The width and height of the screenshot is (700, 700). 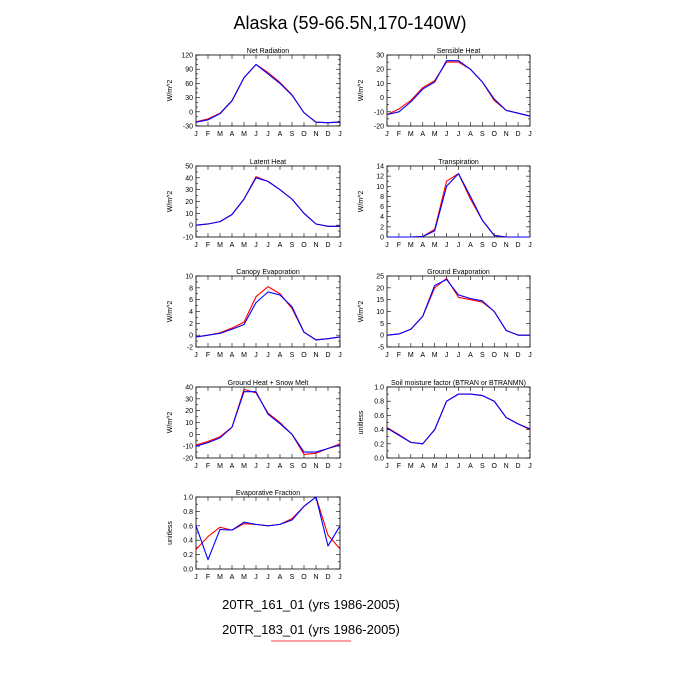 What do you see at coordinates (268, 162) in the screenshot?
I see `panel-title: Latent Heat` at bounding box center [268, 162].